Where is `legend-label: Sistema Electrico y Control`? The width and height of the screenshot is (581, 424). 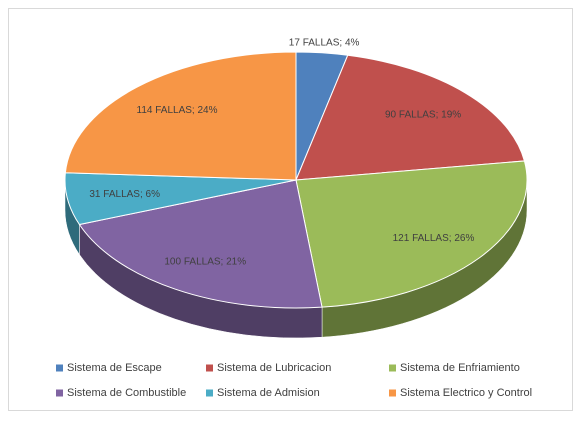
legend-label: Sistema Electrico y Control is located at coordinates (466, 393).